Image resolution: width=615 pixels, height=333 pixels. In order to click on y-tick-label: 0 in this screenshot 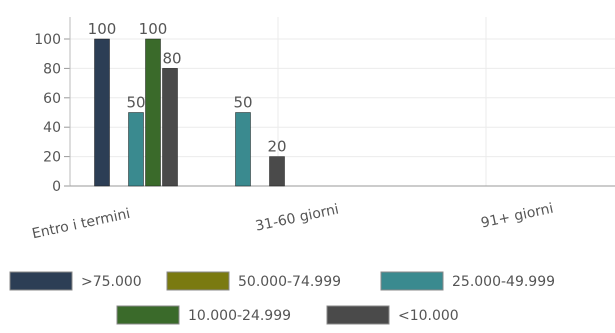, I will do `click(56, 187)`.